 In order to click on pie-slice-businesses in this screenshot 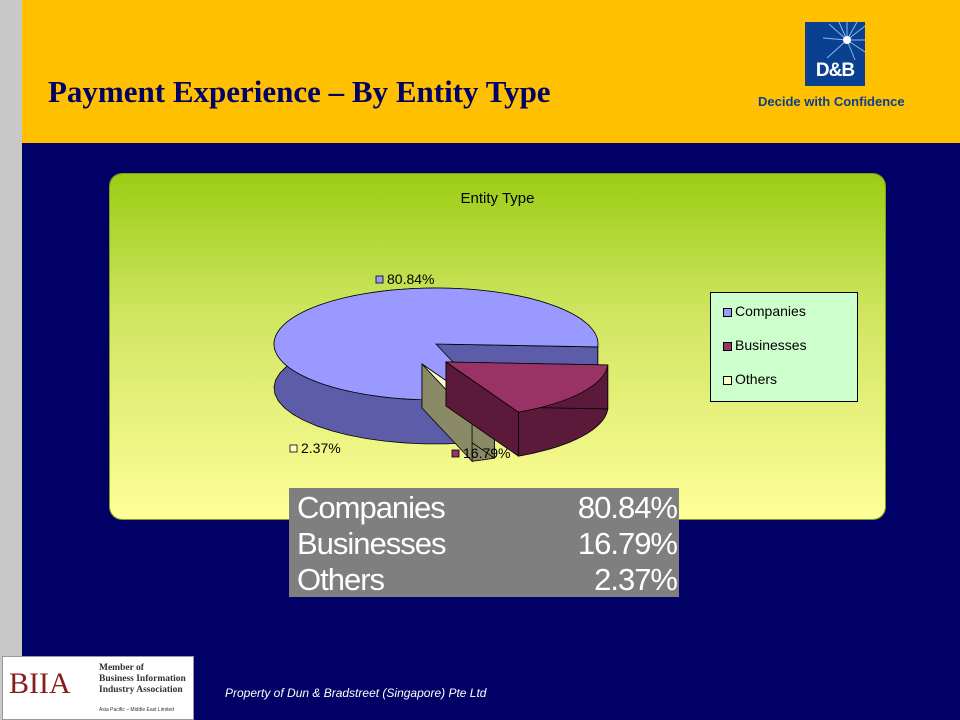, I will do `click(526, 409)`.